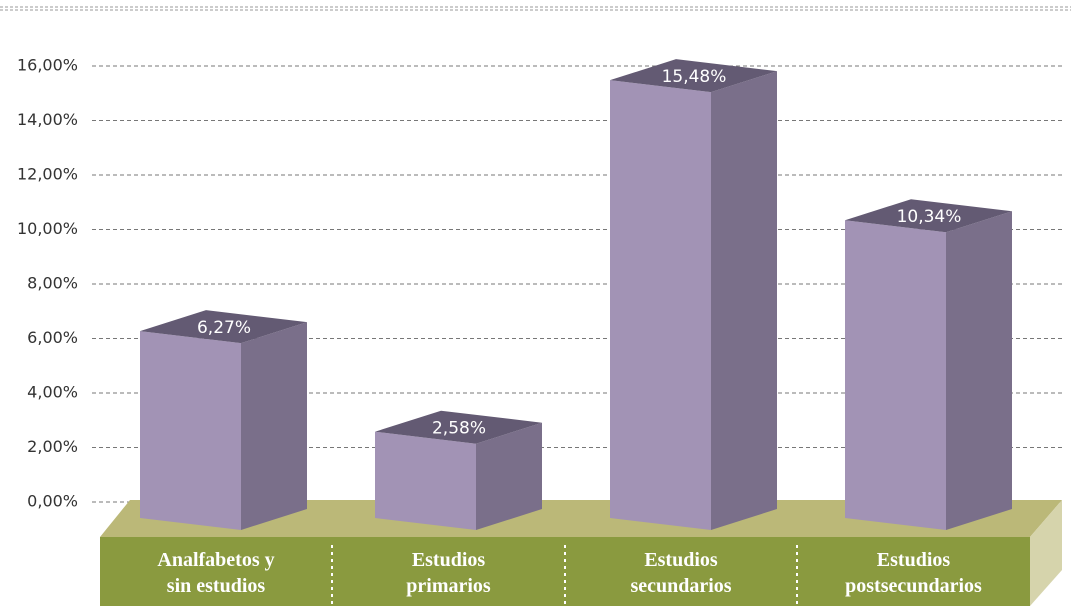  What do you see at coordinates (52, 446) in the screenshot?
I see `y-tick-label: 2,00%` at bounding box center [52, 446].